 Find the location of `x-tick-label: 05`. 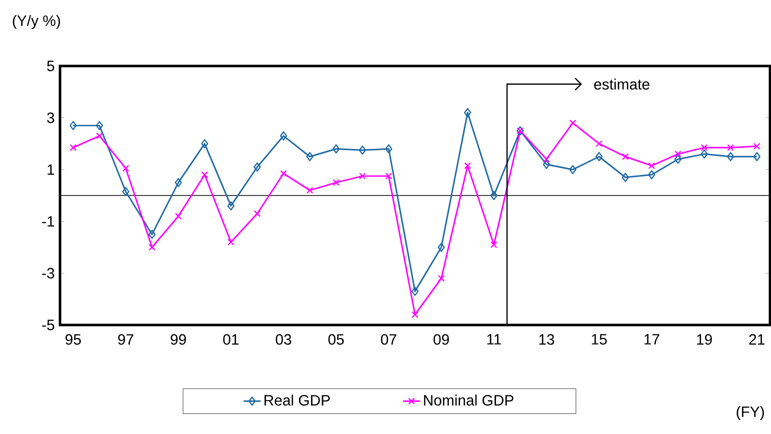

x-tick-label: 05 is located at coordinates (336, 339).